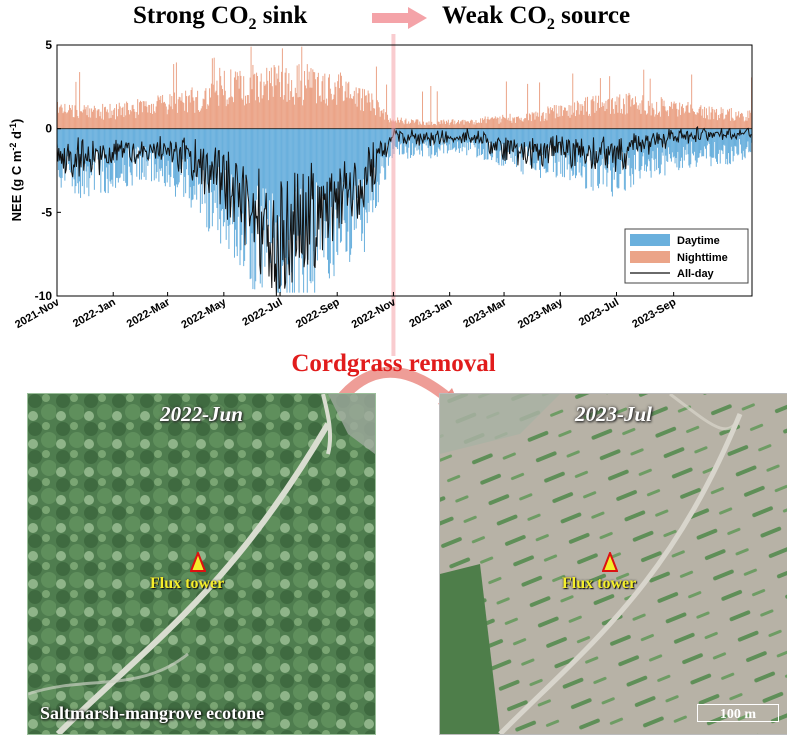 The height and width of the screenshot is (738, 787). What do you see at coordinates (16, 137) in the screenshot?
I see `ylabel-mid: d` at bounding box center [16, 137].